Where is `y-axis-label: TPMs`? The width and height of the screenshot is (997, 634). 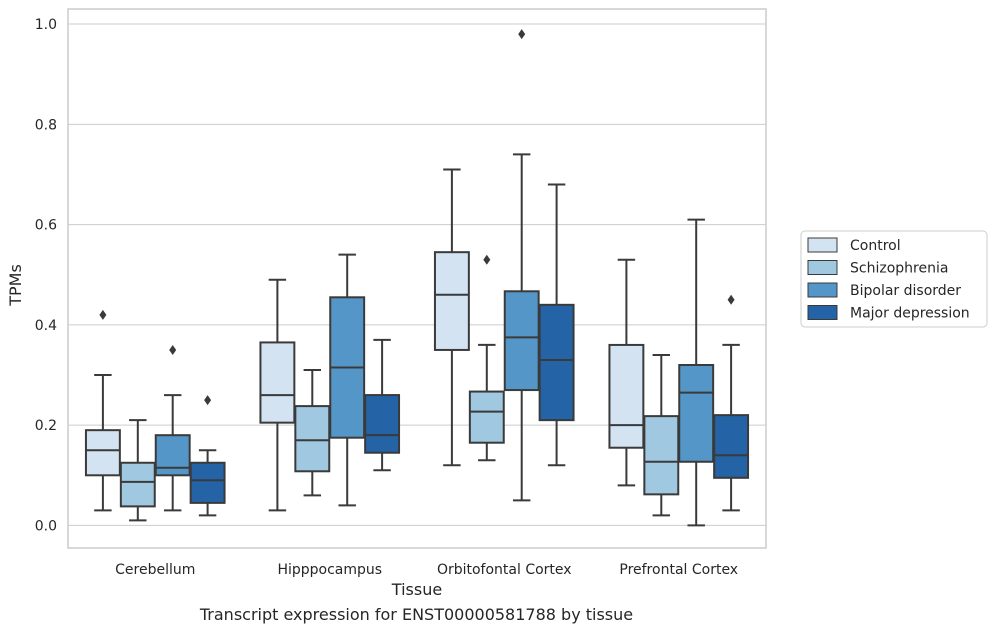
y-axis-label: TPMs is located at coordinates (15, 285).